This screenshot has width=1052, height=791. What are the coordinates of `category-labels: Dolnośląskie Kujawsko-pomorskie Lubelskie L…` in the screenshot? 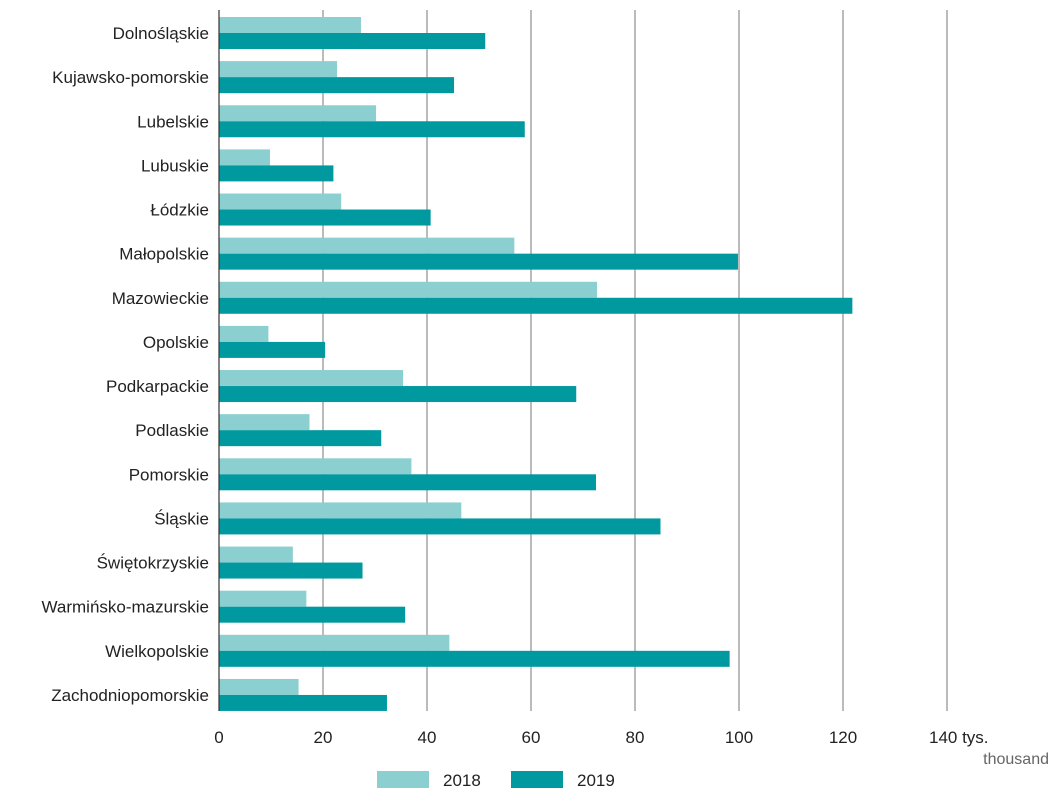 It's located at (125, 364).